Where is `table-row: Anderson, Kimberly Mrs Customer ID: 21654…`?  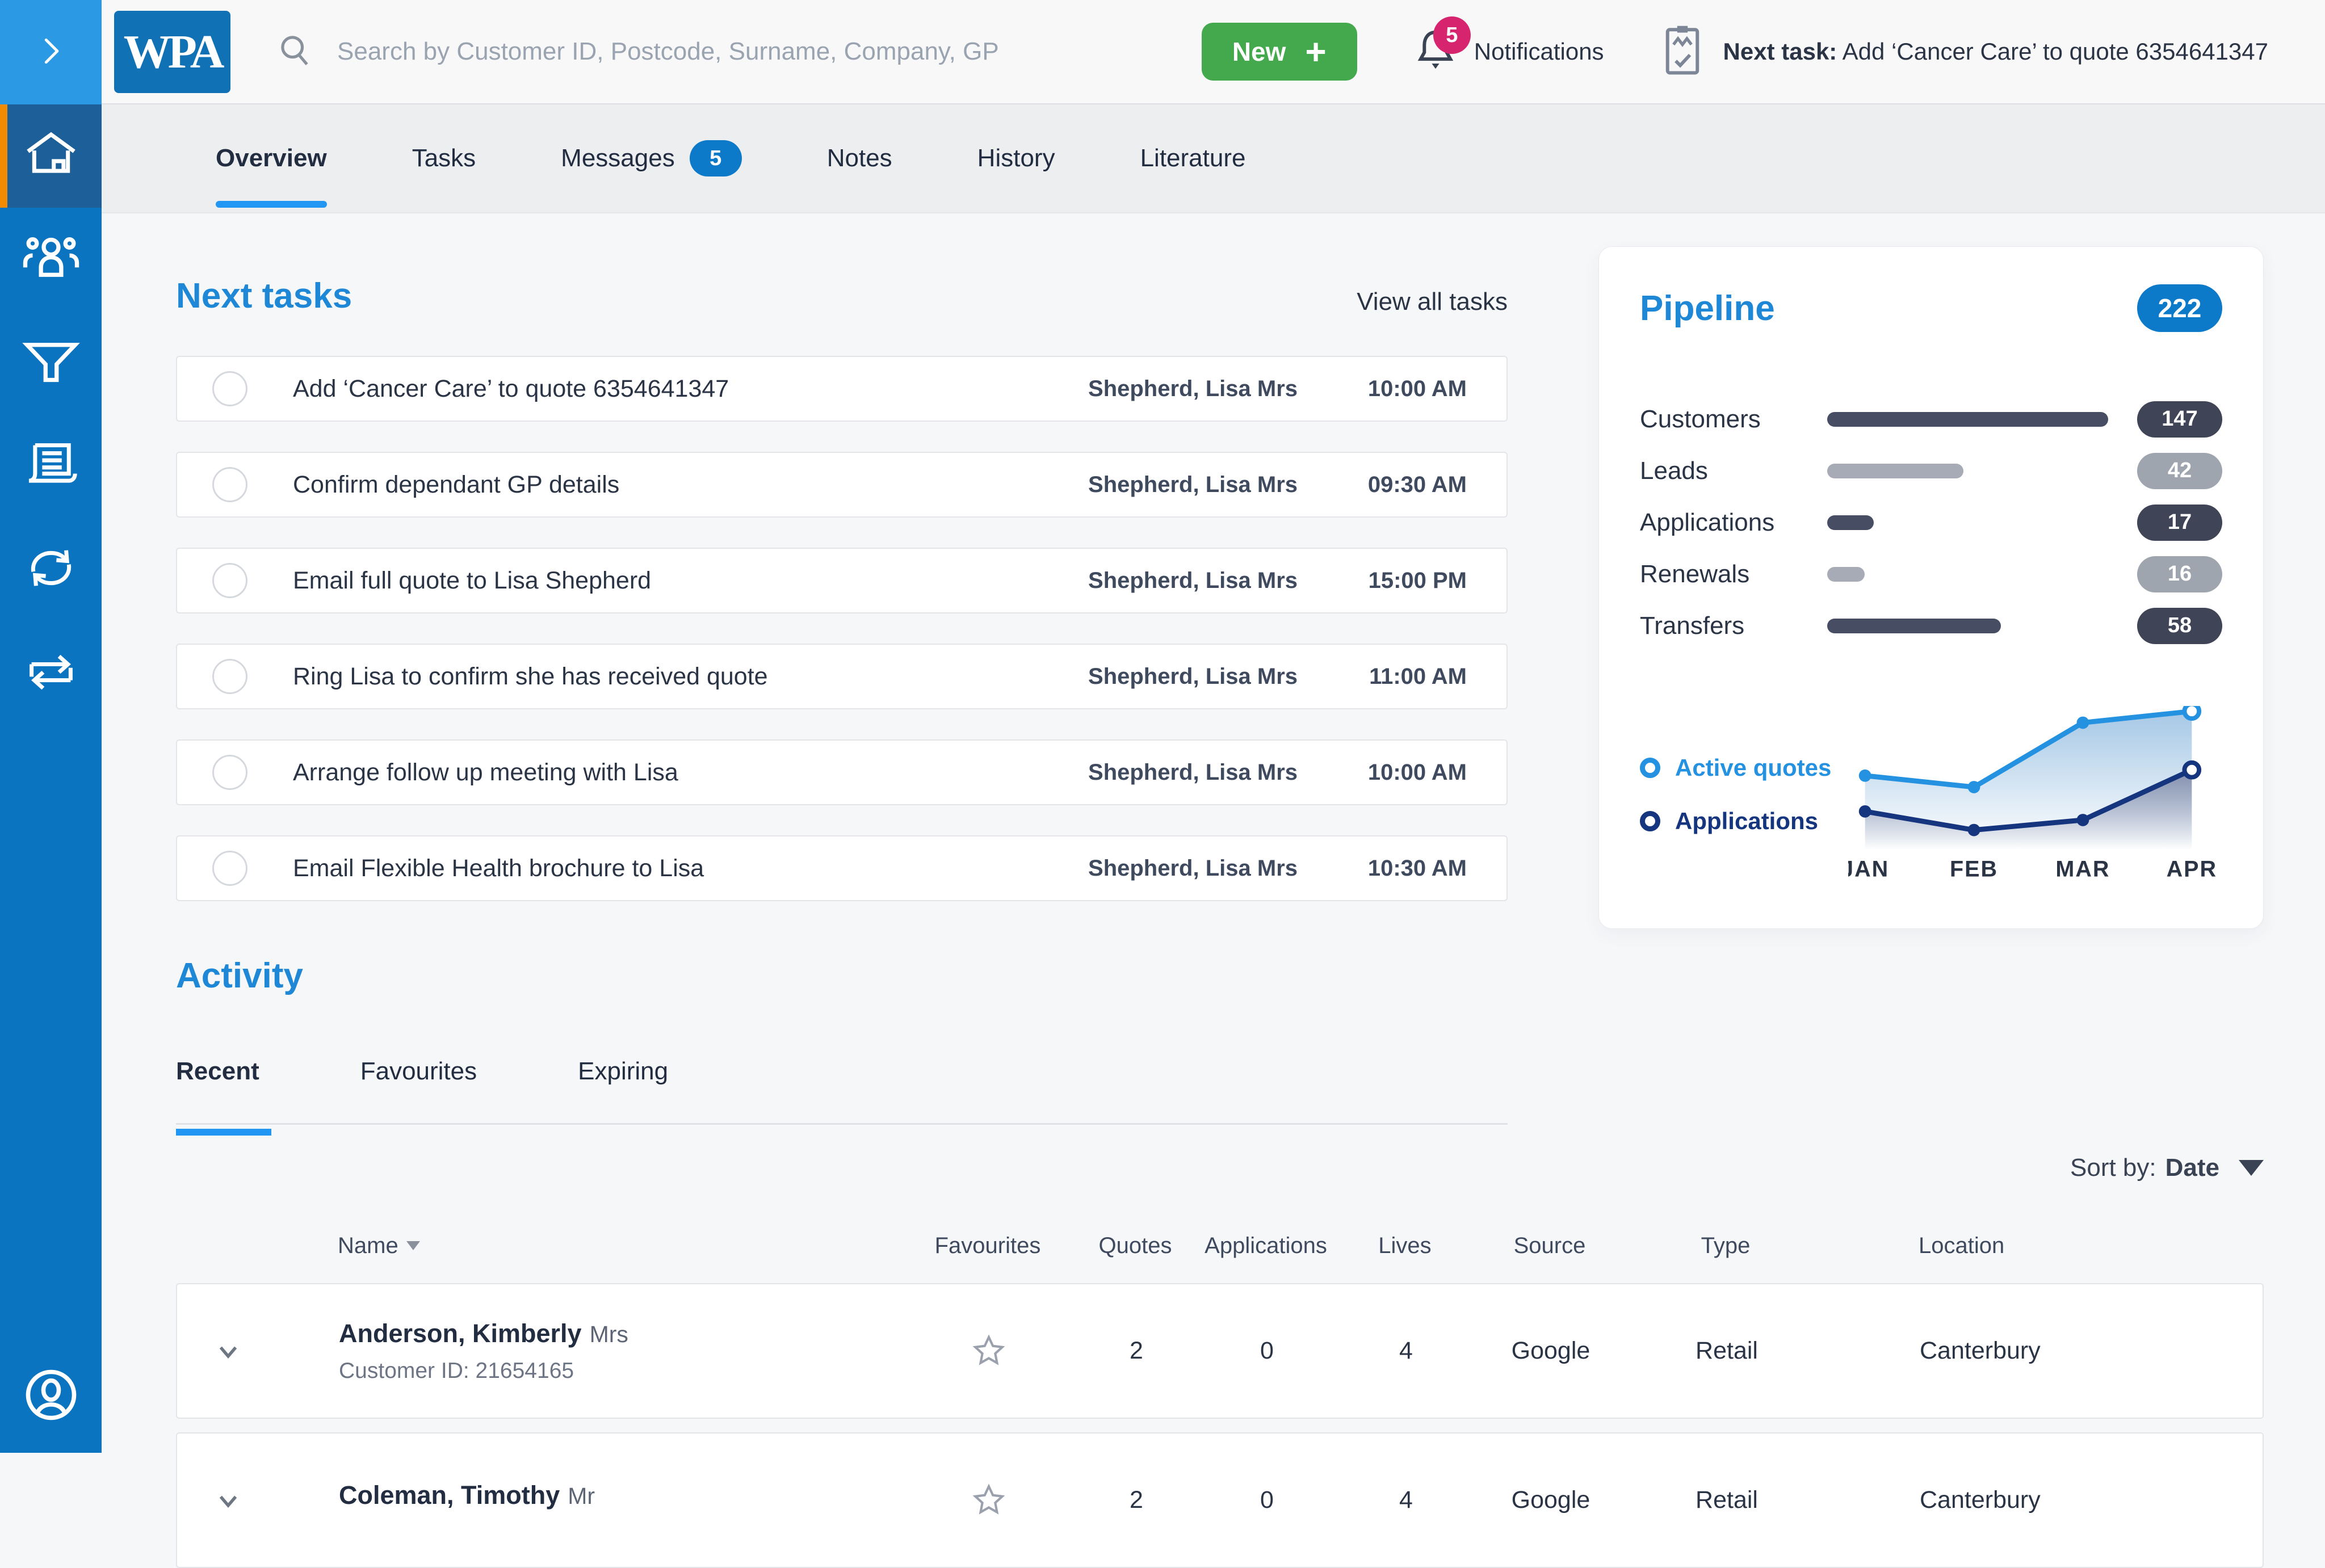
table-row: Anderson, Kimberly Mrs Customer ID: 21654… is located at coordinates (1220, 1351).